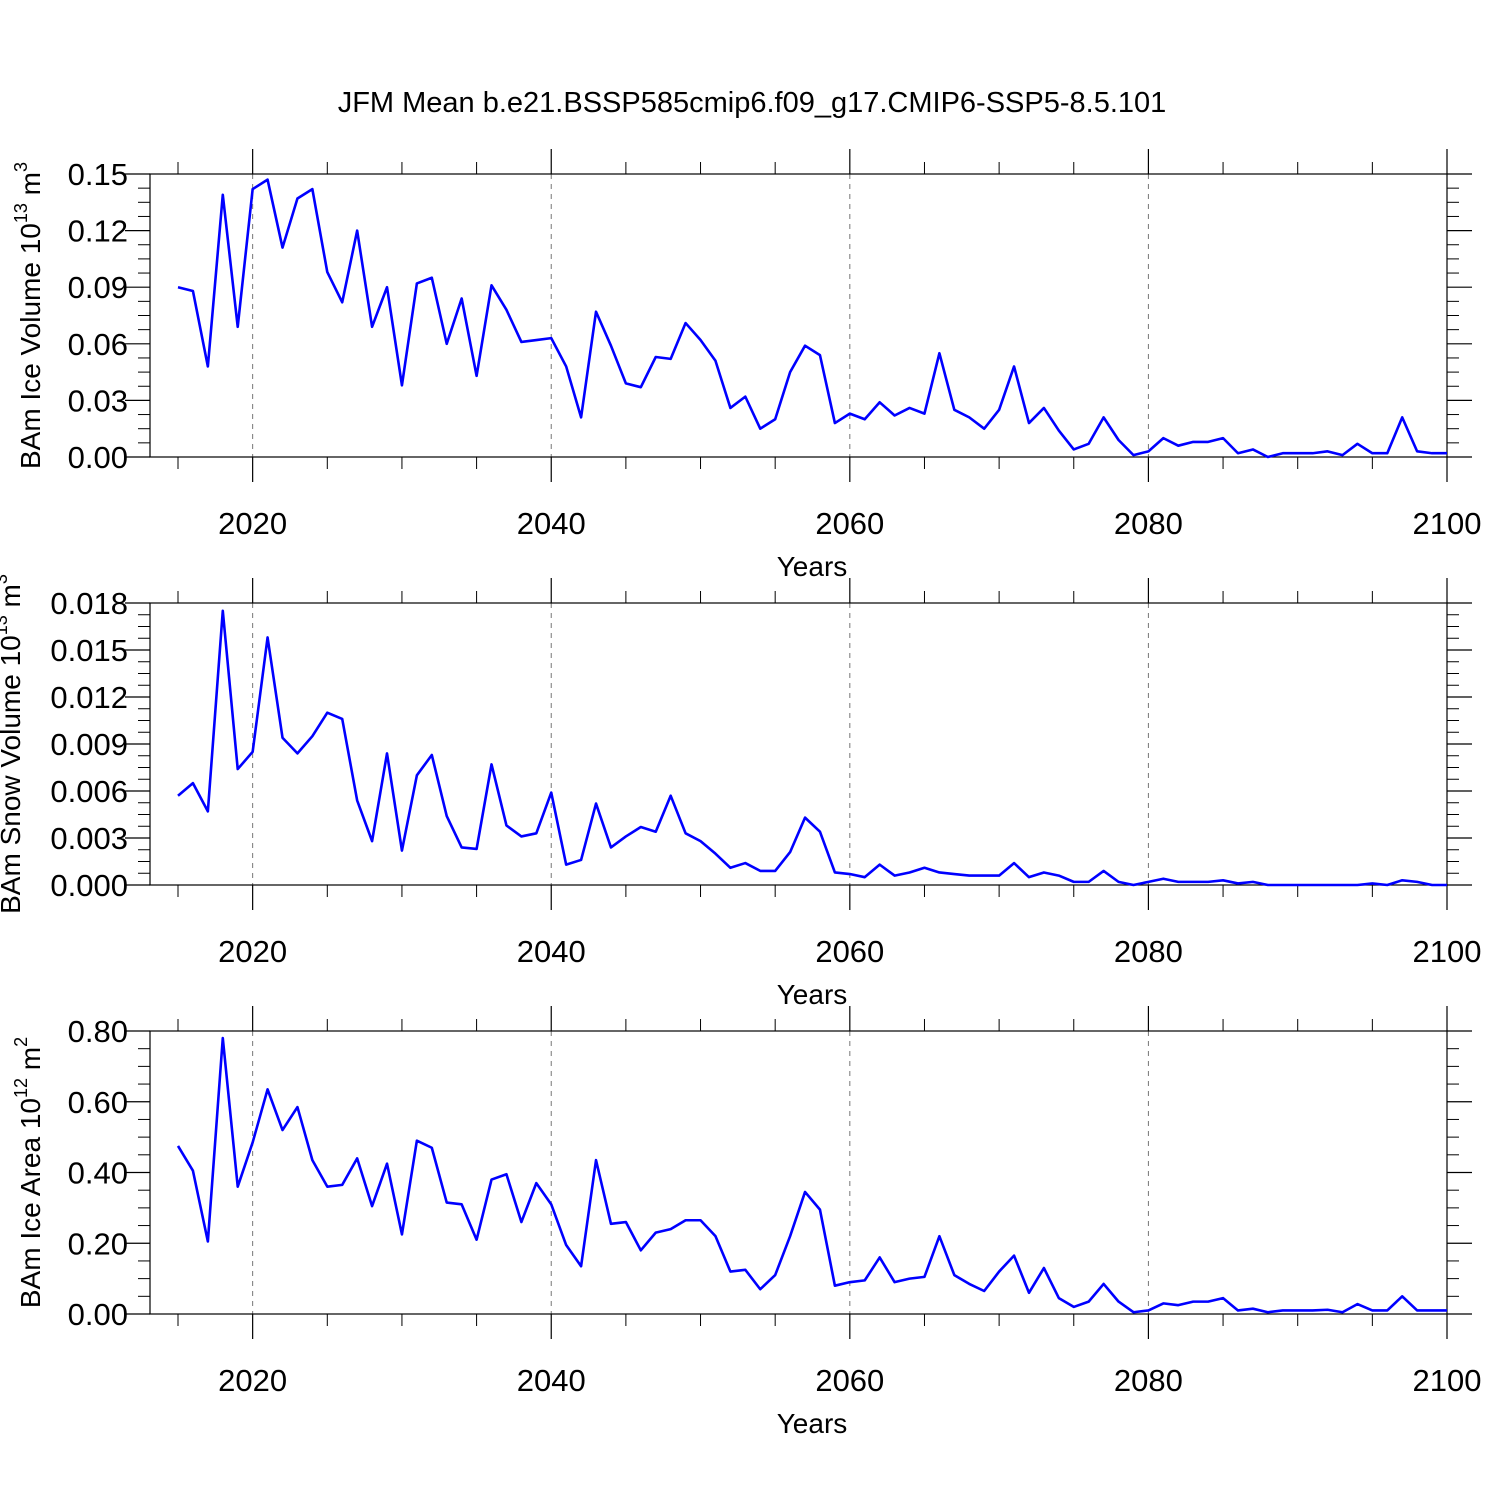  What do you see at coordinates (98, 287) in the screenshot?
I see `y-tick-label: 0.09` at bounding box center [98, 287].